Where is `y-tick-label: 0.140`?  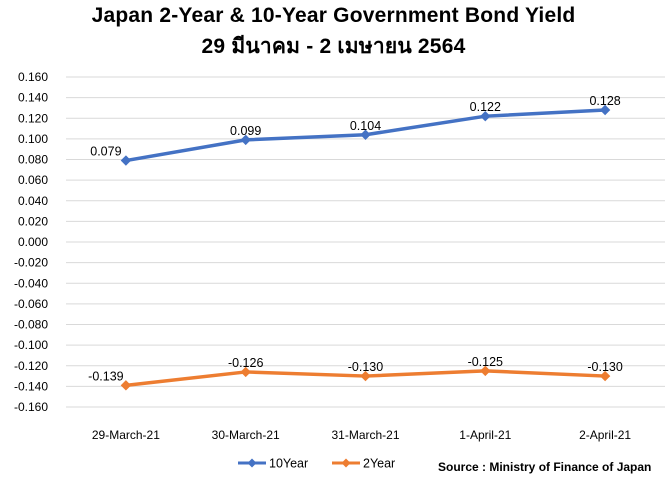
y-tick-label: 0.140 is located at coordinates (33, 98).